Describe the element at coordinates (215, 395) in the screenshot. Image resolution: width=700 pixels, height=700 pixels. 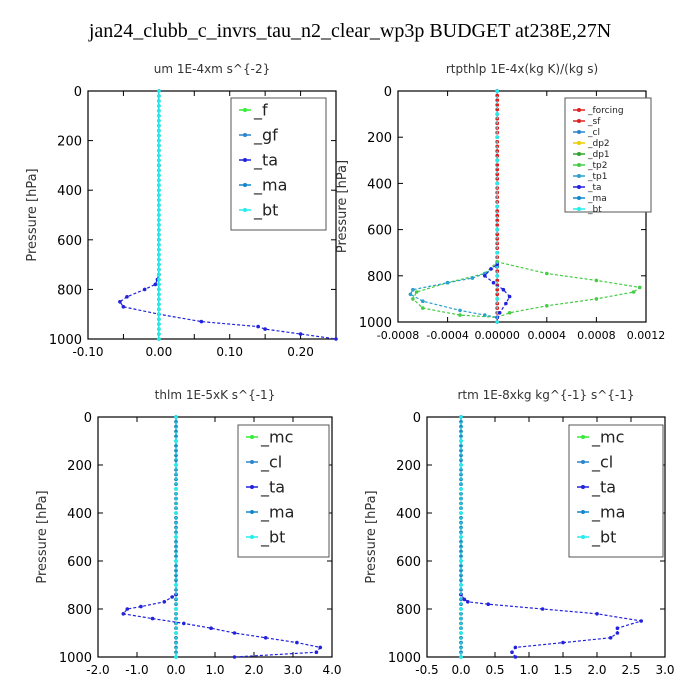
I see `panel-title: thlm 1E-5xK s^{-1}` at that location.